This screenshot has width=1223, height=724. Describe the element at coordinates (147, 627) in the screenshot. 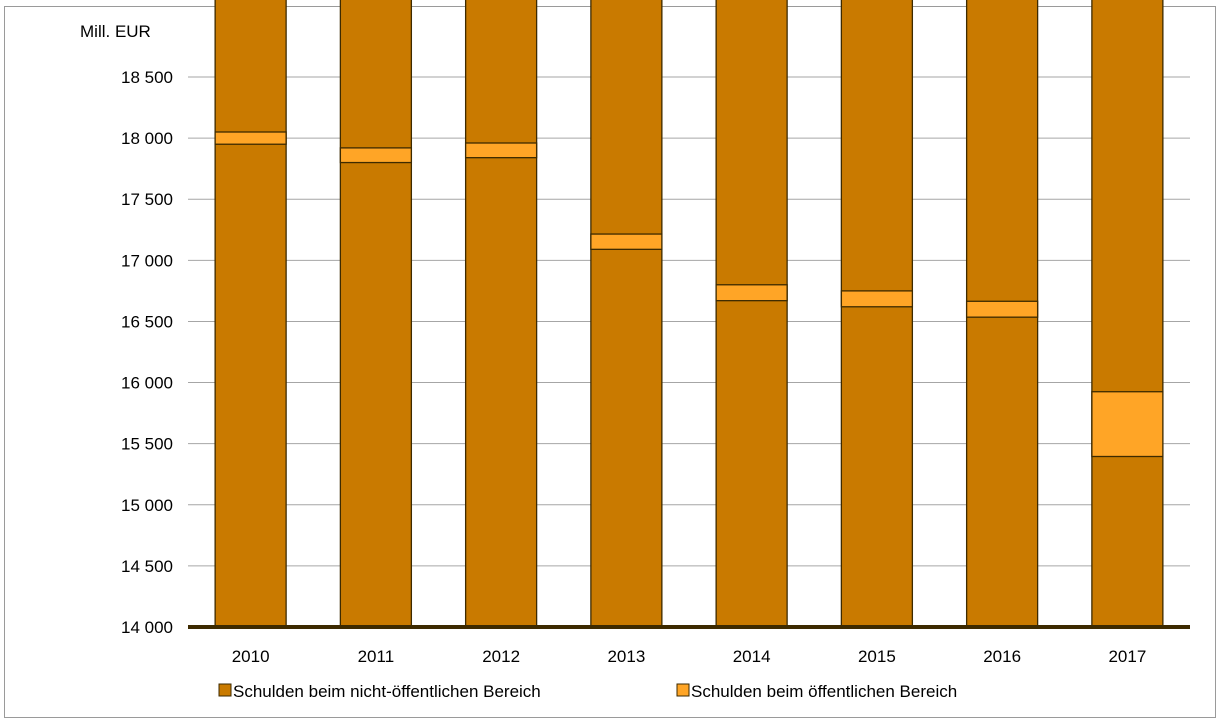

I see `y-tick-label: 14 000` at that location.